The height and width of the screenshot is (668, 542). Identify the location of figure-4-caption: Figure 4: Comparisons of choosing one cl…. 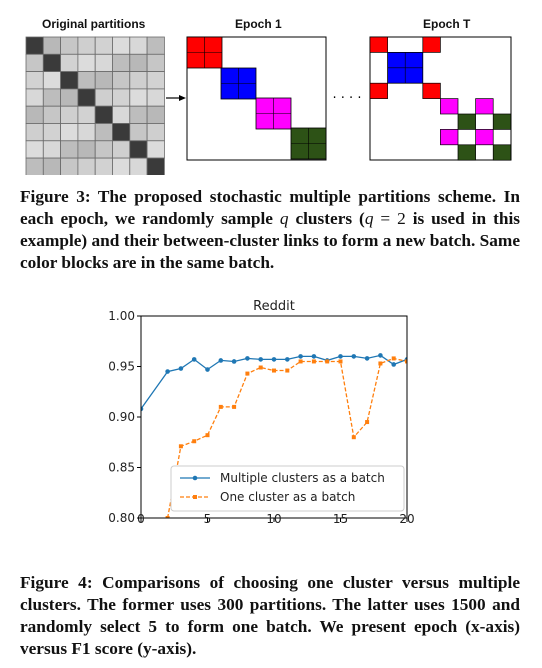
(270, 615).